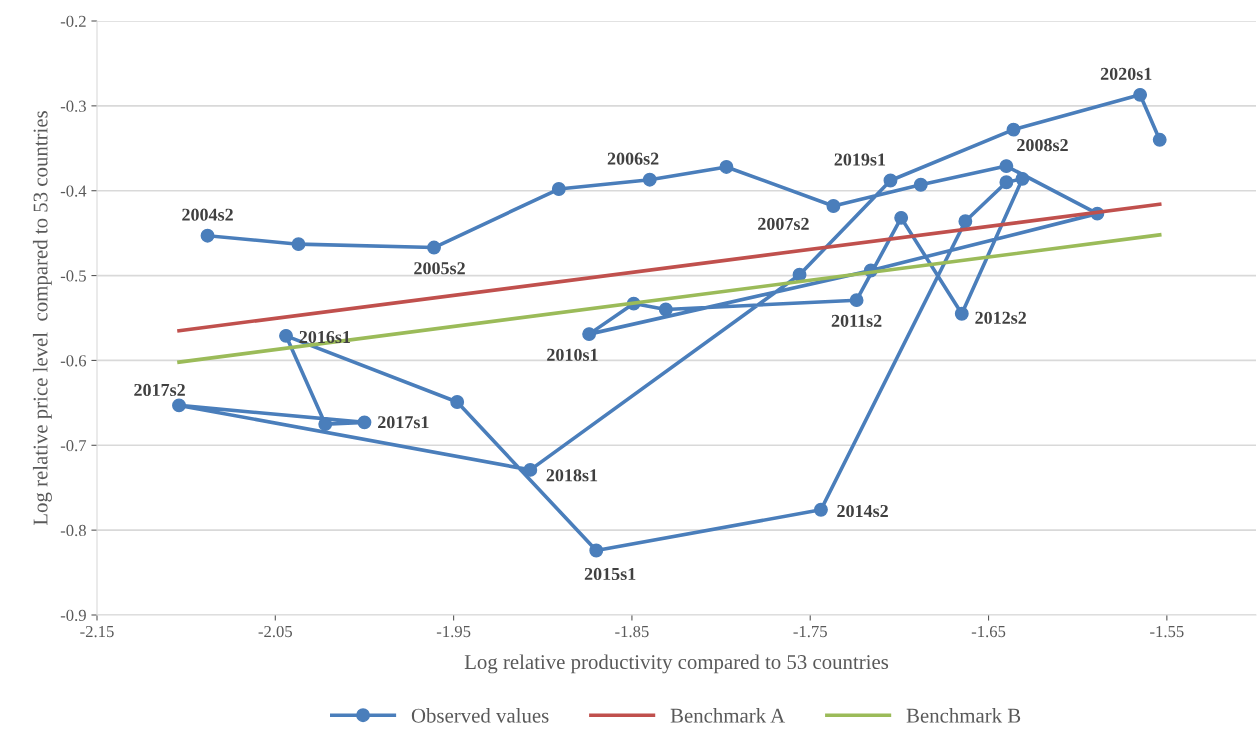  What do you see at coordinates (862, 511) in the screenshot?
I see `annotation: 2014s2` at bounding box center [862, 511].